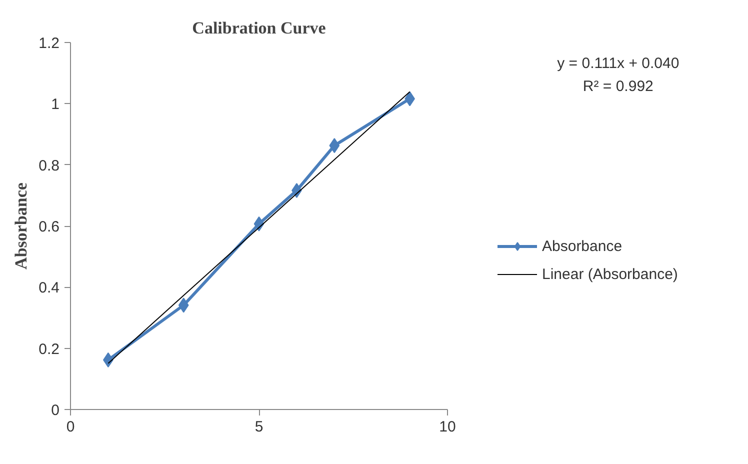 The width and height of the screenshot is (748, 464). I want to click on x-tick-label: 10, so click(447, 427).